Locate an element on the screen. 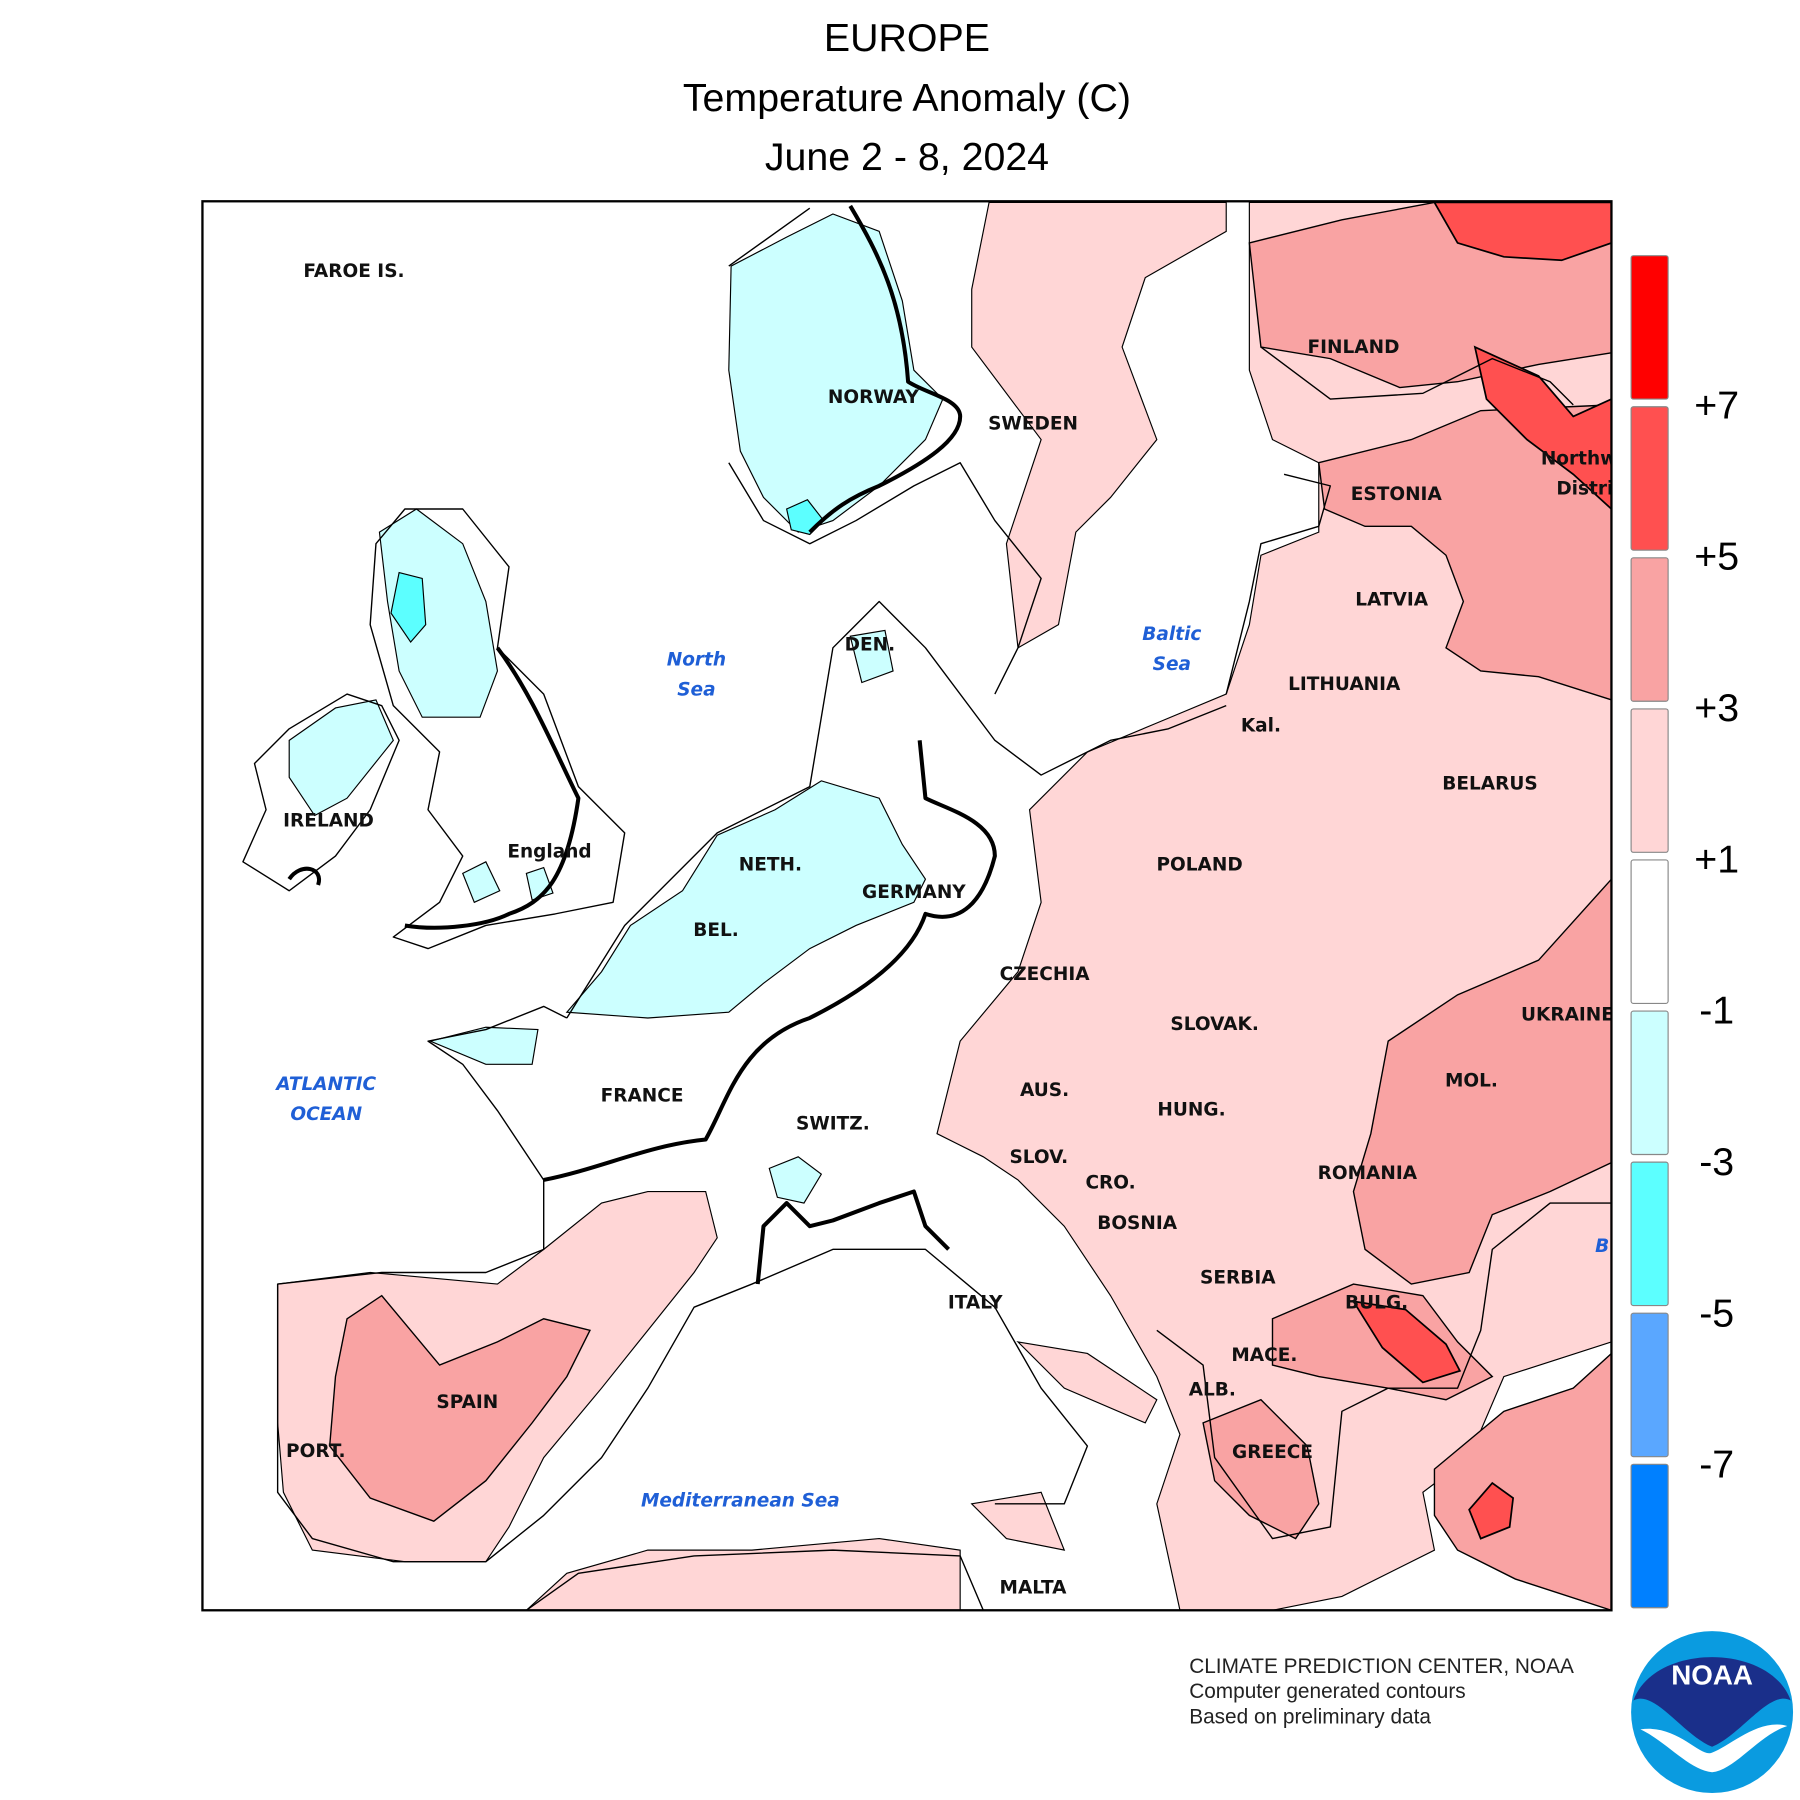 Image resolution: width=1800 pixels, height=1800 pixels. logo-text: NOAA is located at coordinates (1712, 1674).